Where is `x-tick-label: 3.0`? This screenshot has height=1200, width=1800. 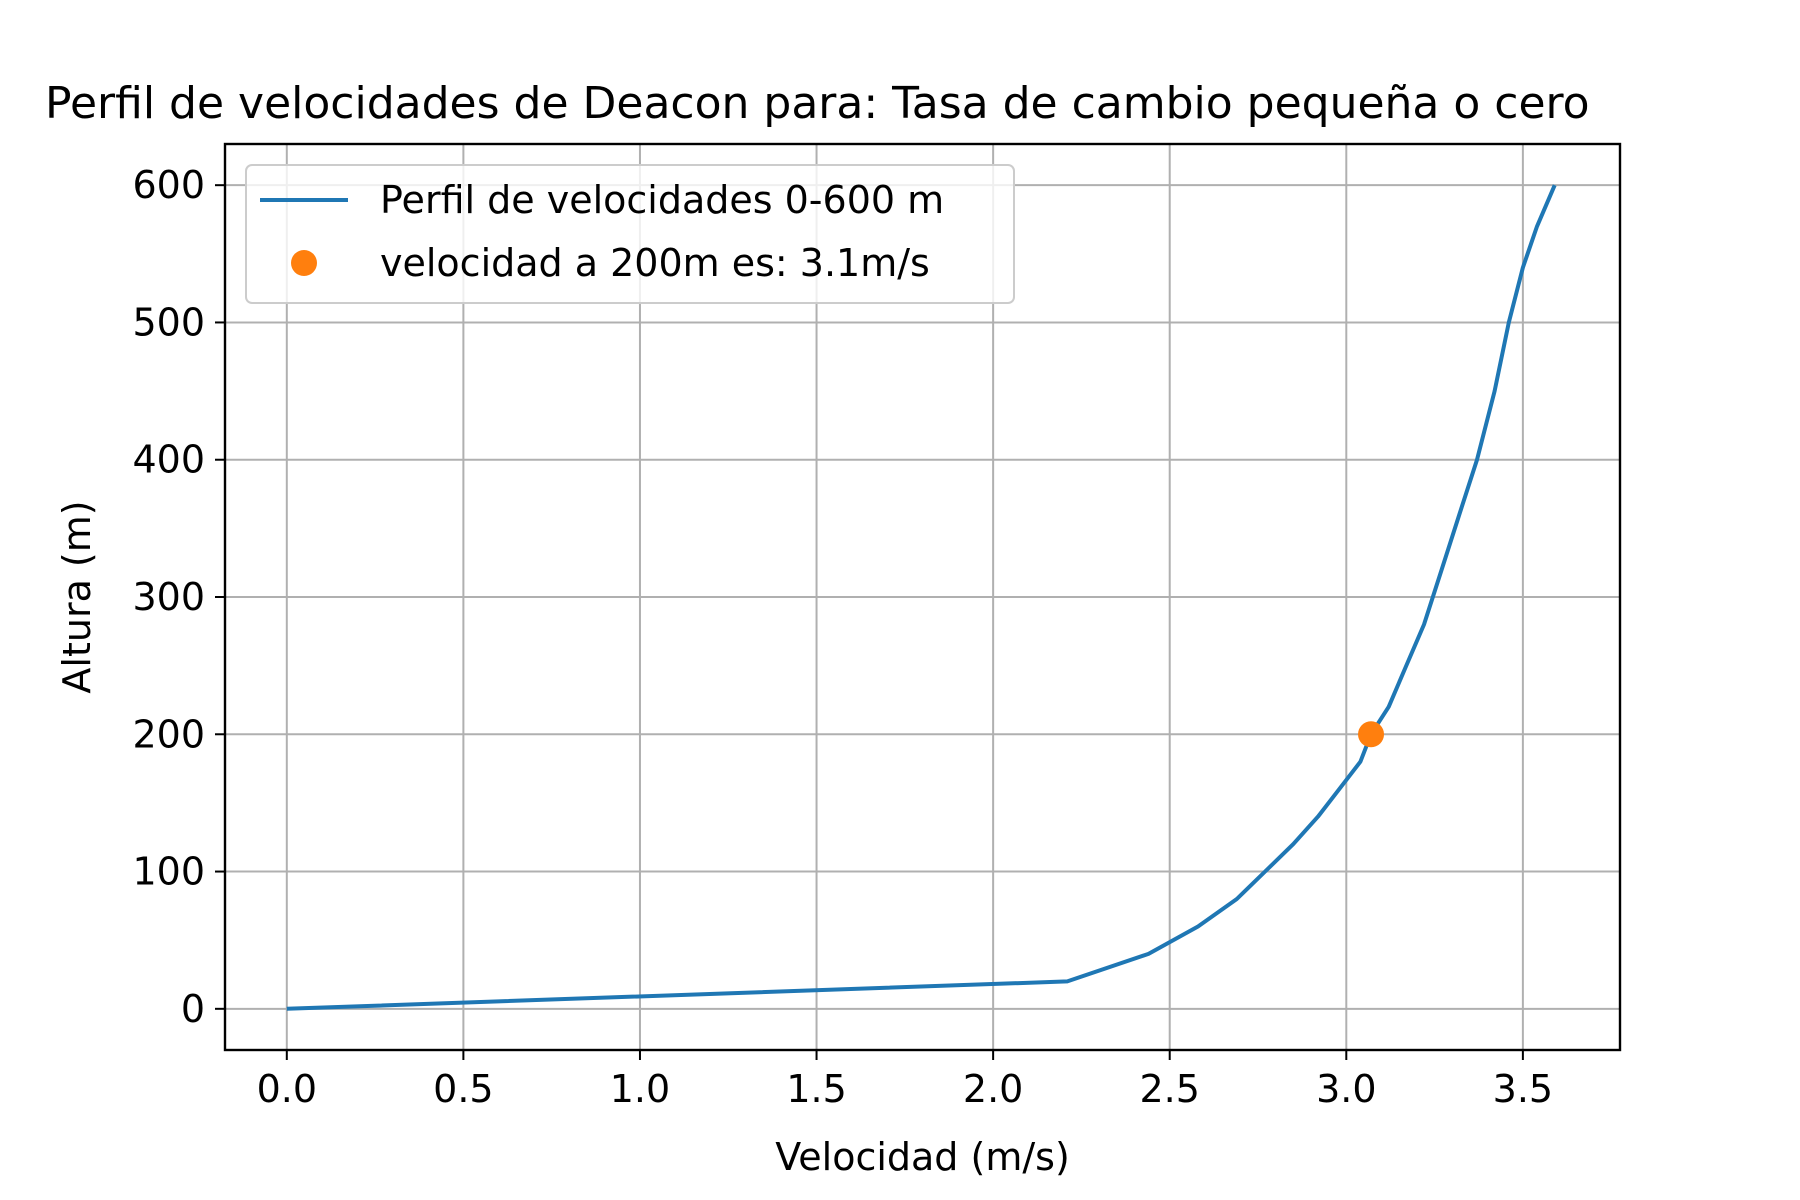
x-tick-label: 3.0 is located at coordinates (1346, 1089).